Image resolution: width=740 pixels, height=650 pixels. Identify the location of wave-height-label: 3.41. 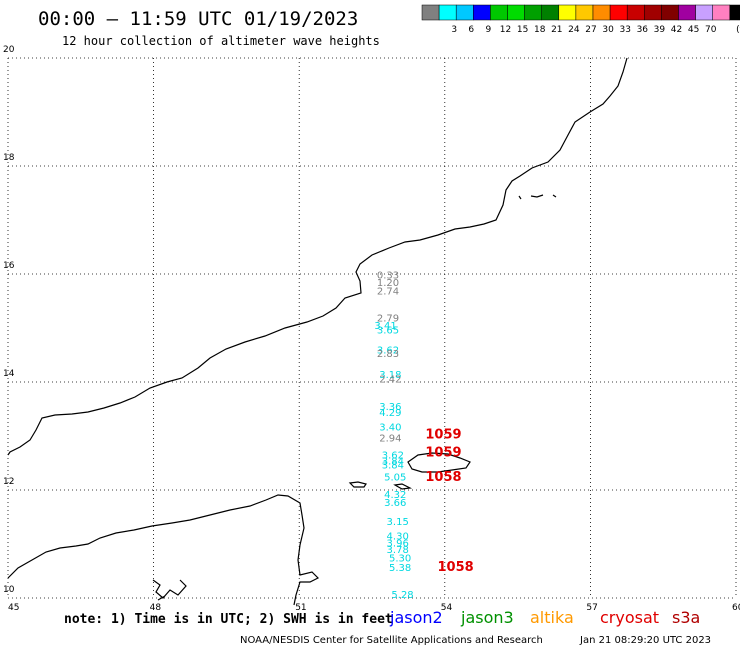
(385, 326).